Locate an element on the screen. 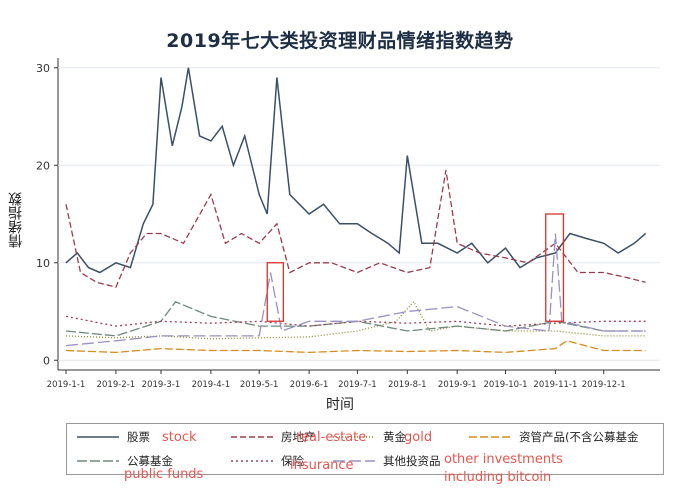  legend-item-public-funds: 公募基金 is located at coordinates (150, 461).